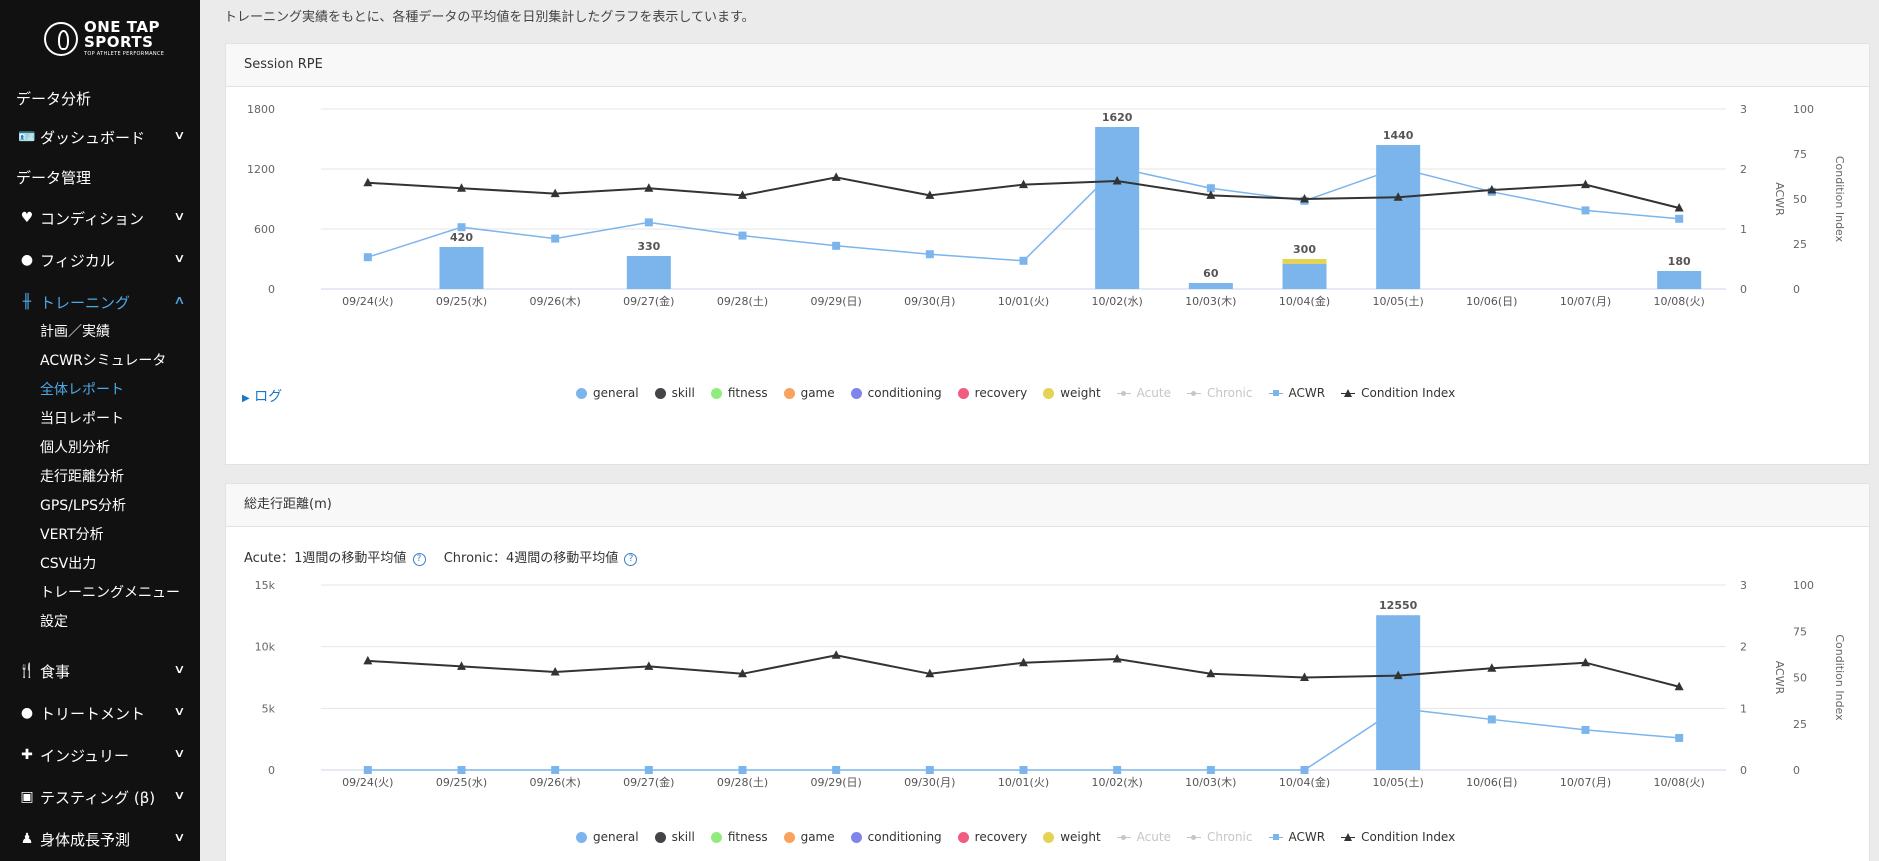 Image resolution: width=1879 pixels, height=861 pixels. Describe the element at coordinates (103, 361) in the screenshot. I see `submenu-acwr-simulator: ACWRシミュレータ` at that location.